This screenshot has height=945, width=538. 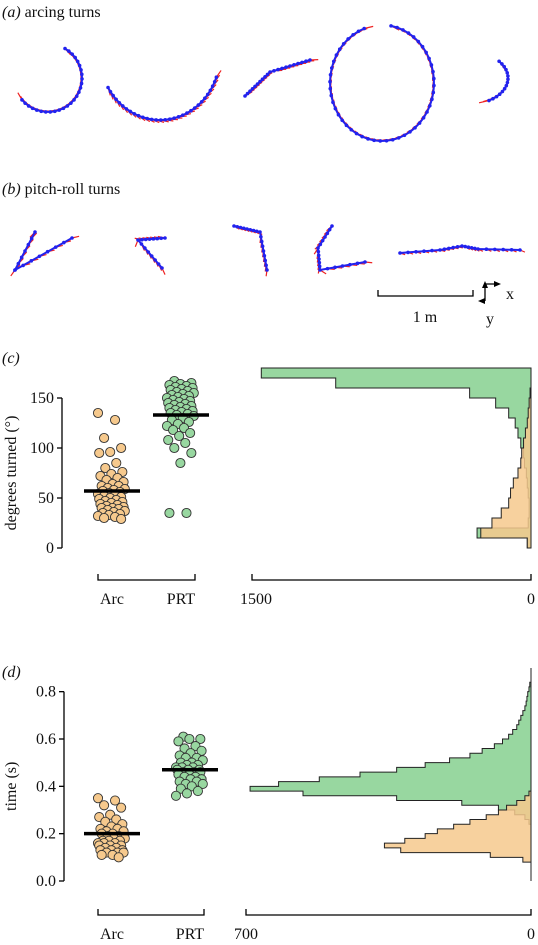 I want to click on panel-a-heading: (a) arcing turns, so click(x=51, y=12).